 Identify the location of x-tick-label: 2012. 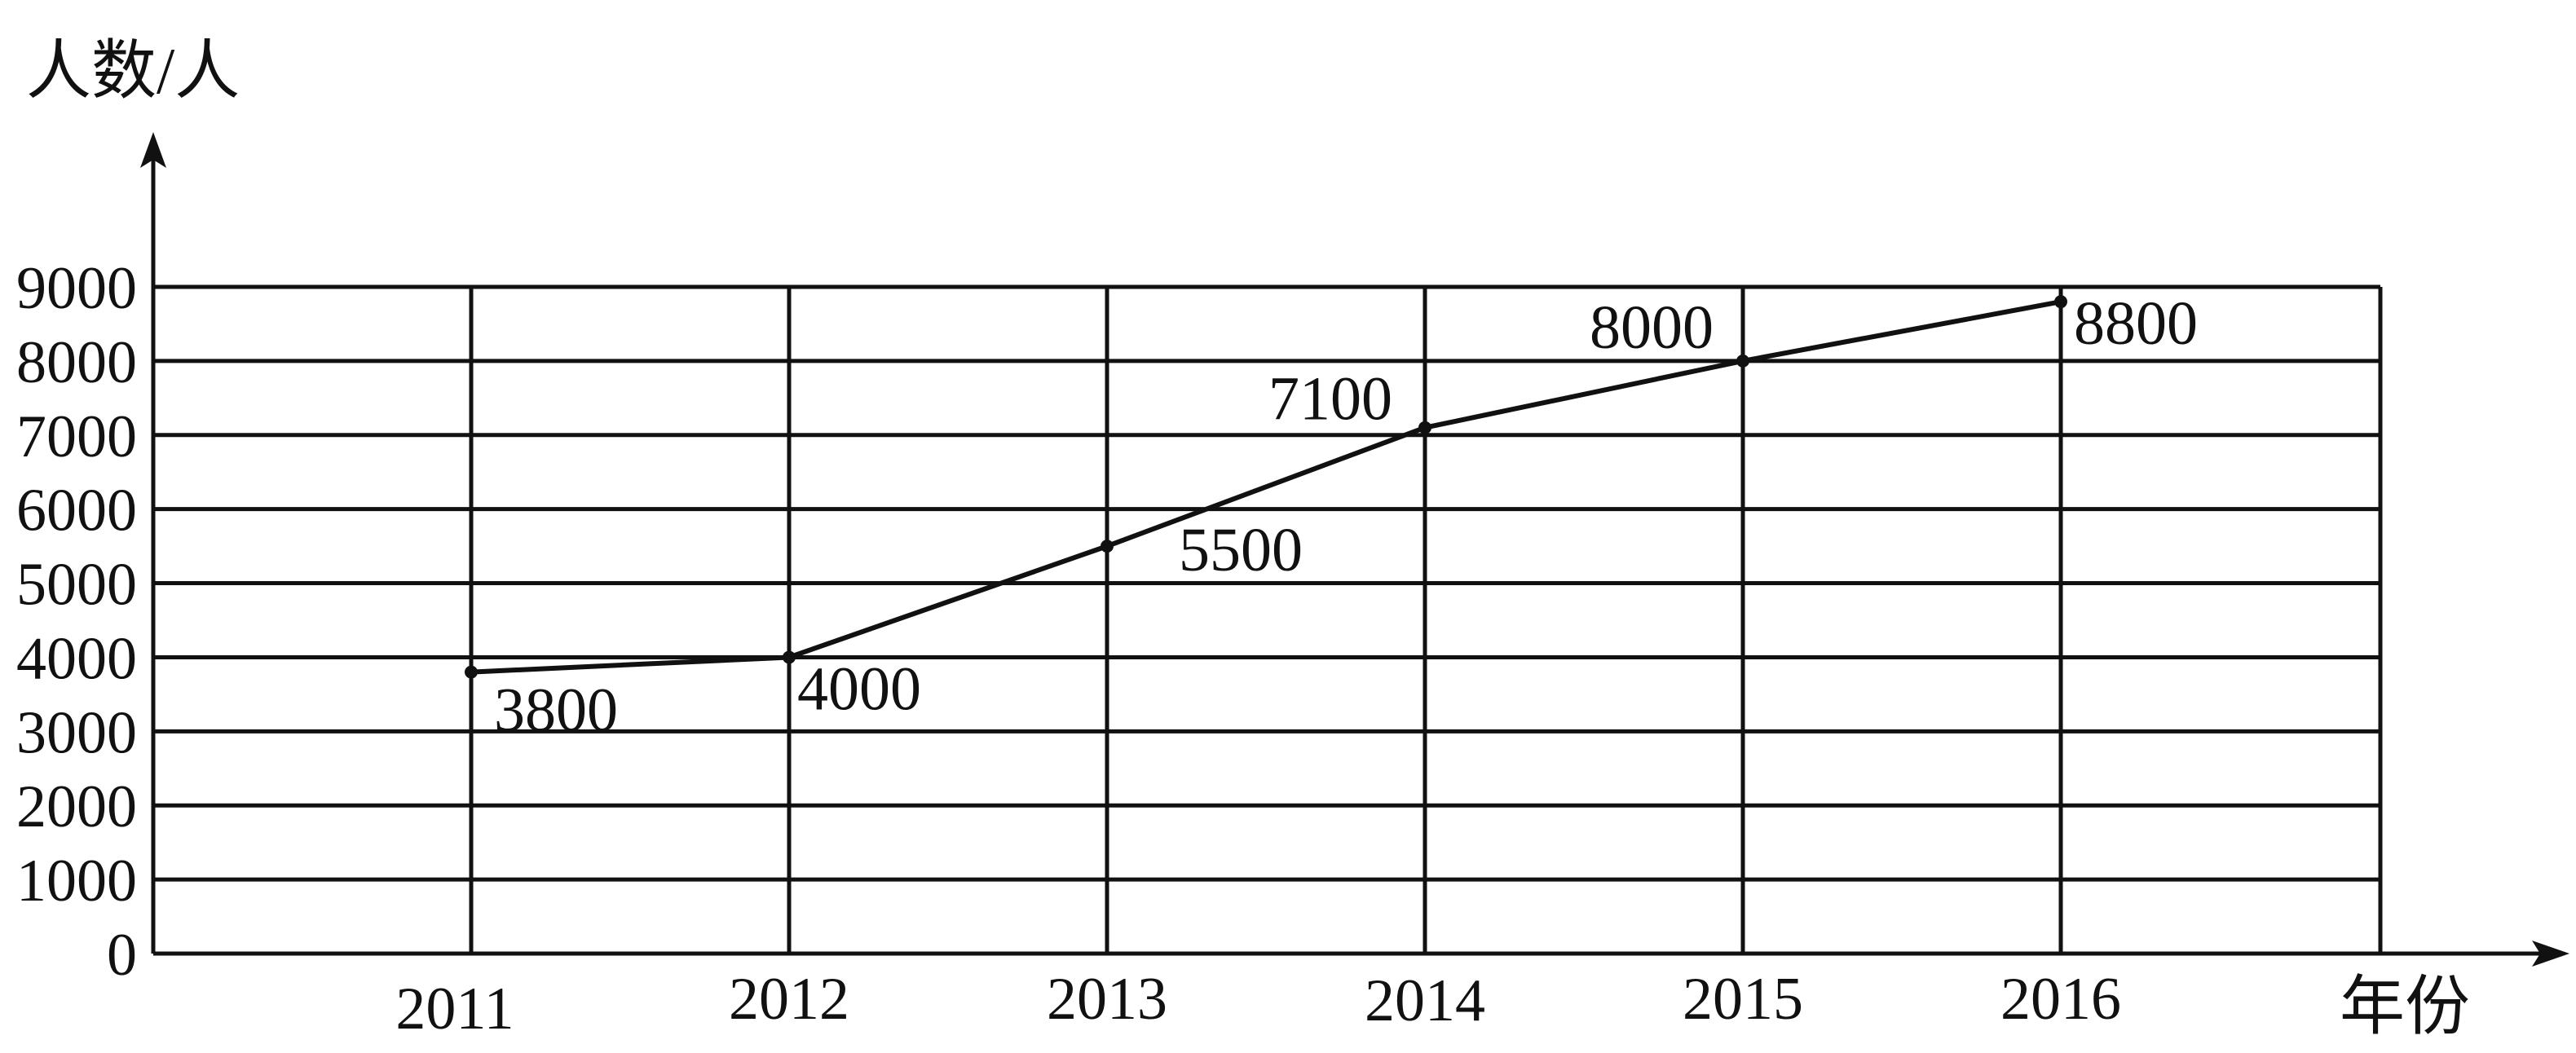
(789, 999).